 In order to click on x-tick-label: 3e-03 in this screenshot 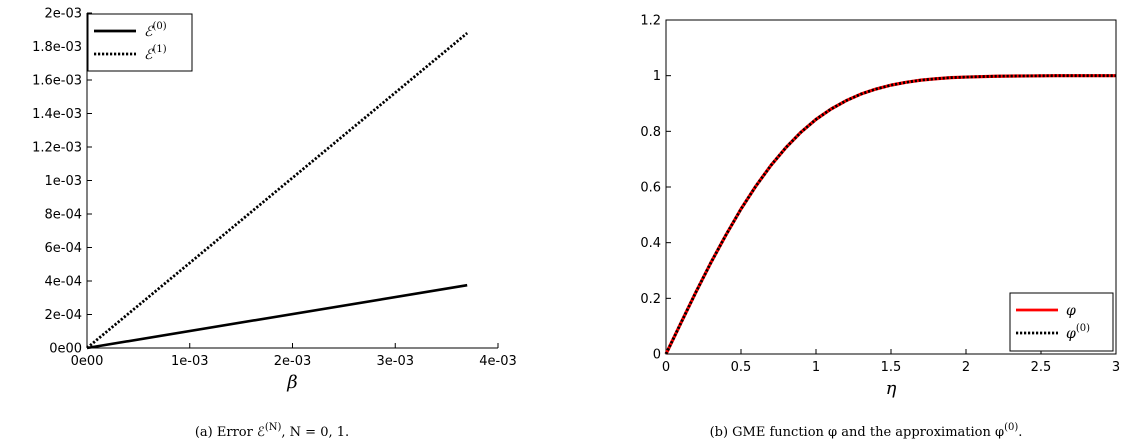, I will do `click(395, 361)`.